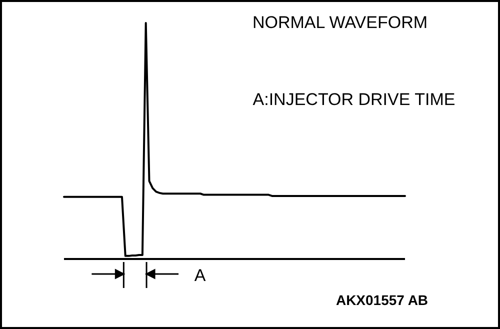 This screenshot has width=500, height=329. Describe the element at coordinates (354, 99) in the screenshot. I see `annotation: A:INJECTOR DRIVE TIME` at that location.